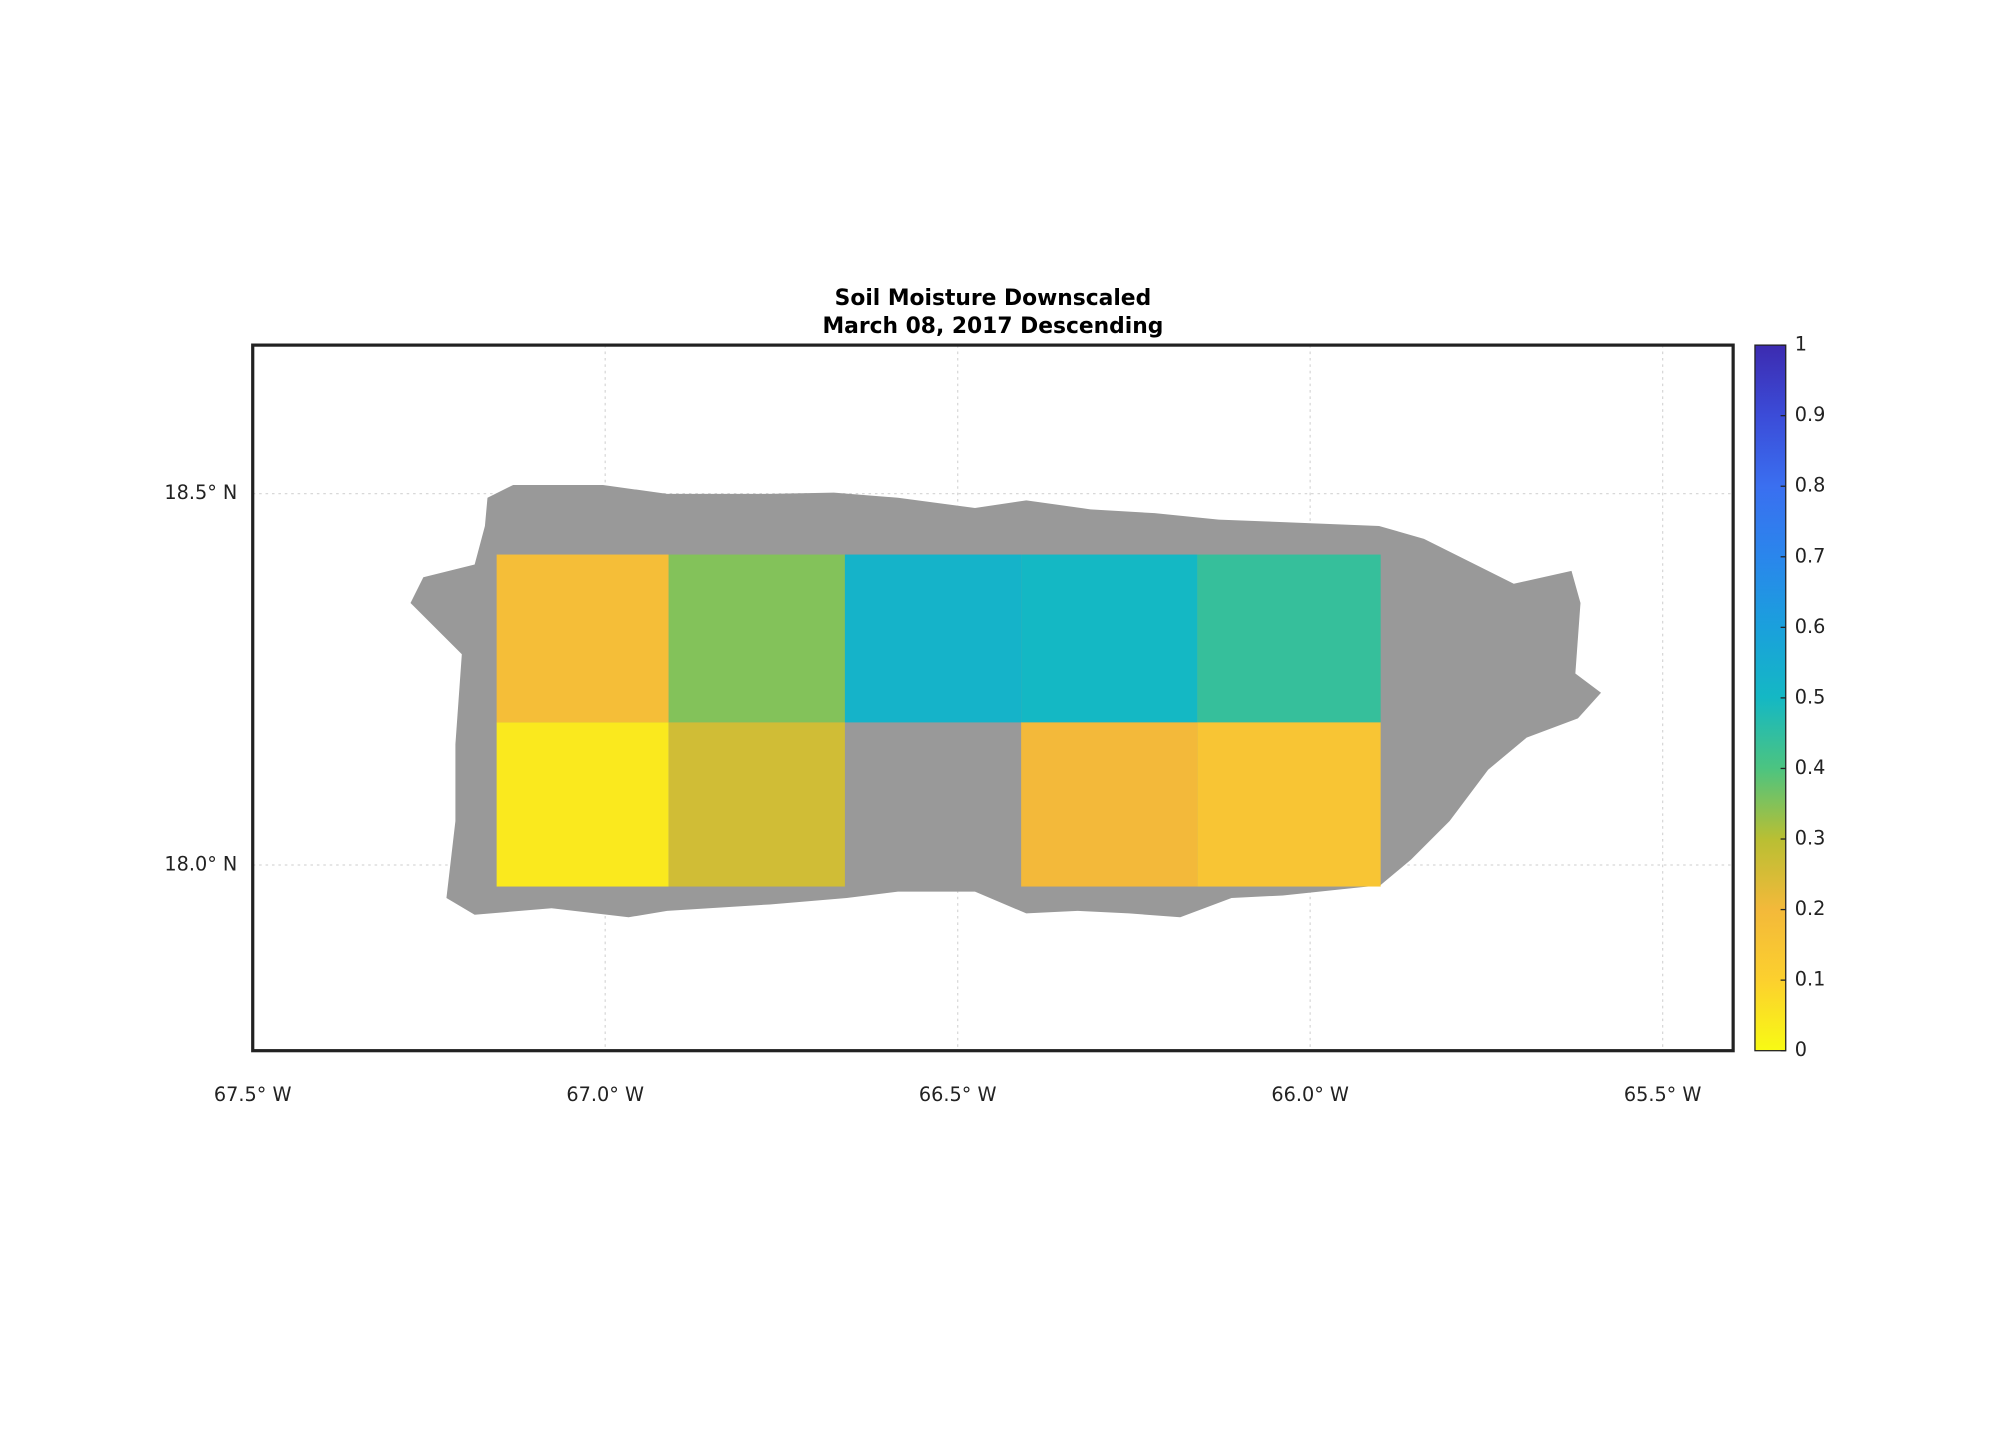 This screenshot has width=1991, height=1437. What do you see at coordinates (1801, 1049) in the screenshot?
I see `colorbar-tick-label: 0` at bounding box center [1801, 1049].